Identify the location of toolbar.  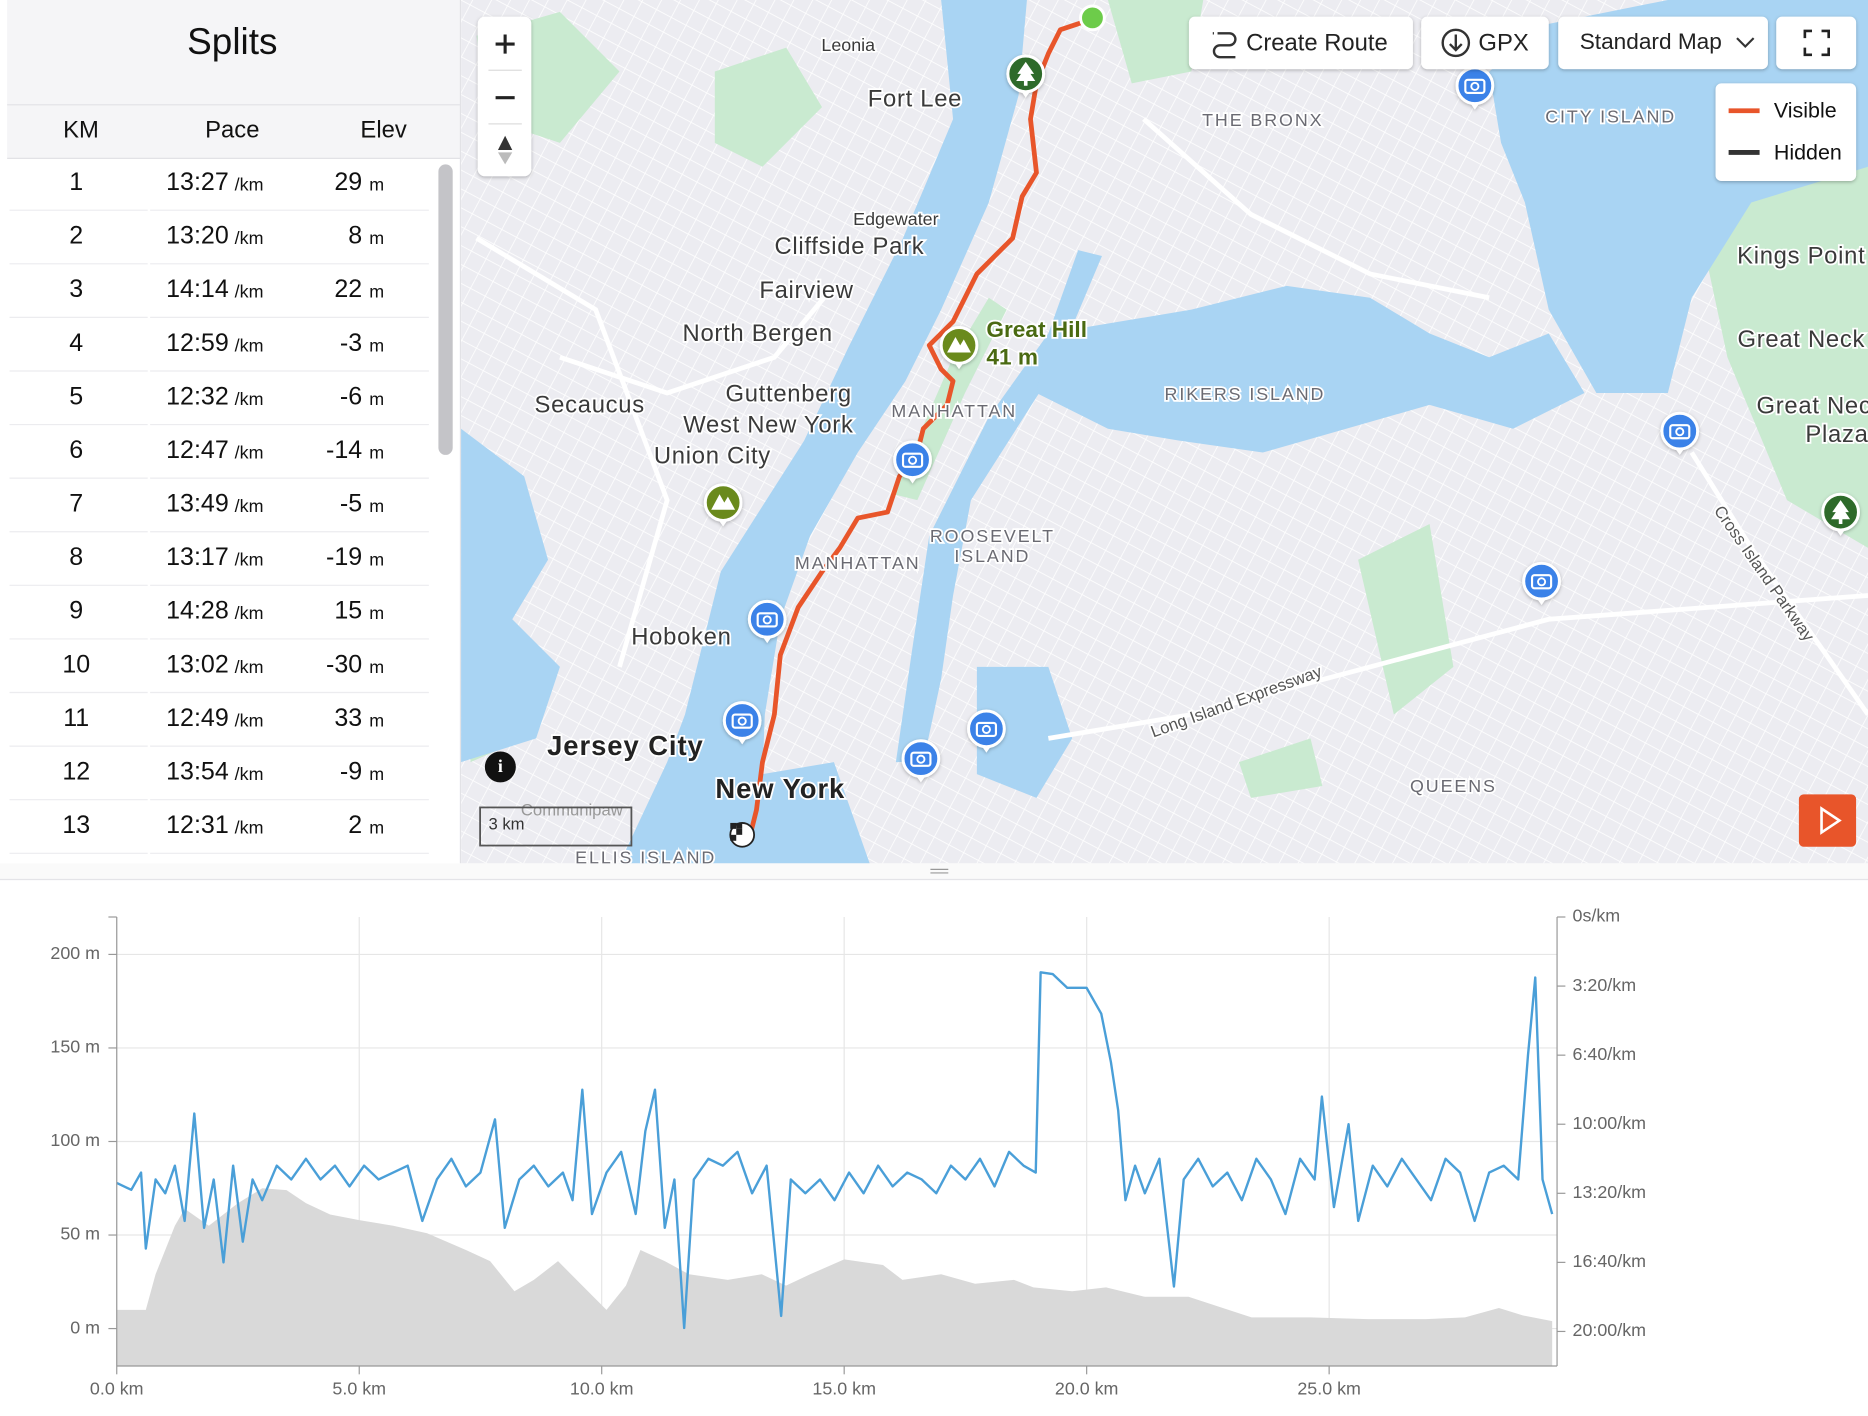
(1522, 99).